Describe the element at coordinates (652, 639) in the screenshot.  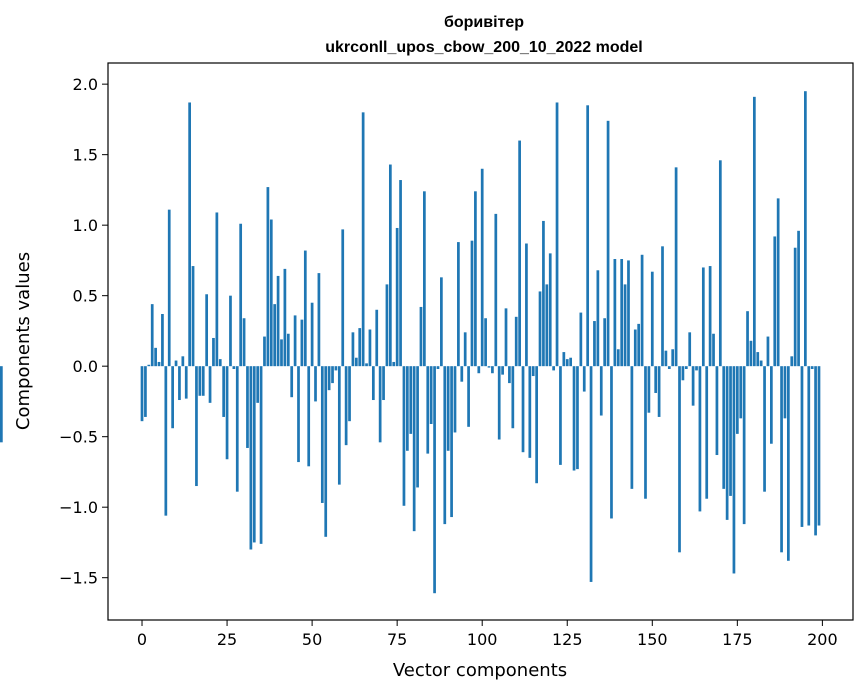
I see `x-tick-label: 150` at that location.